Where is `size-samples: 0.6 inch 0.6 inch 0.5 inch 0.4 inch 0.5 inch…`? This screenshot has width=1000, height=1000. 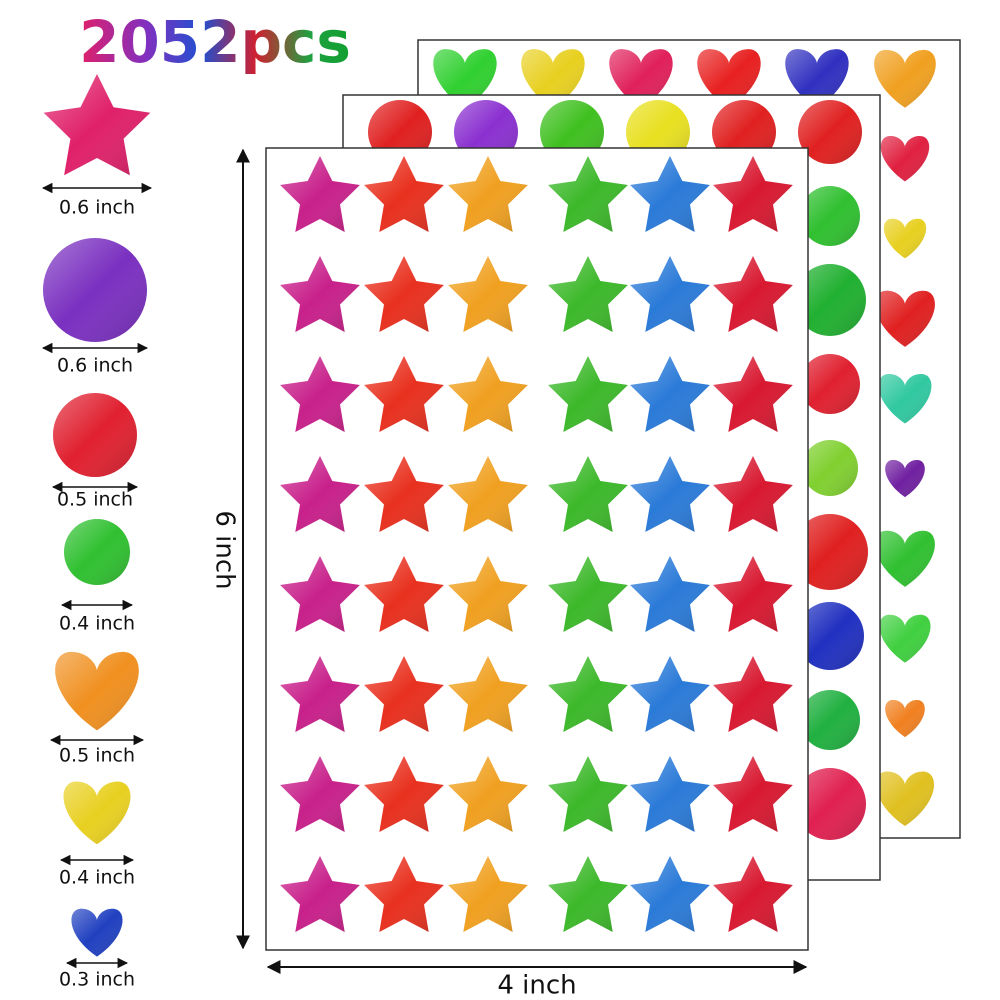 size-samples: 0.6 inch 0.6 inch 0.5 inch 0.4 inch 0.5 inch… is located at coordinates (97, 532).